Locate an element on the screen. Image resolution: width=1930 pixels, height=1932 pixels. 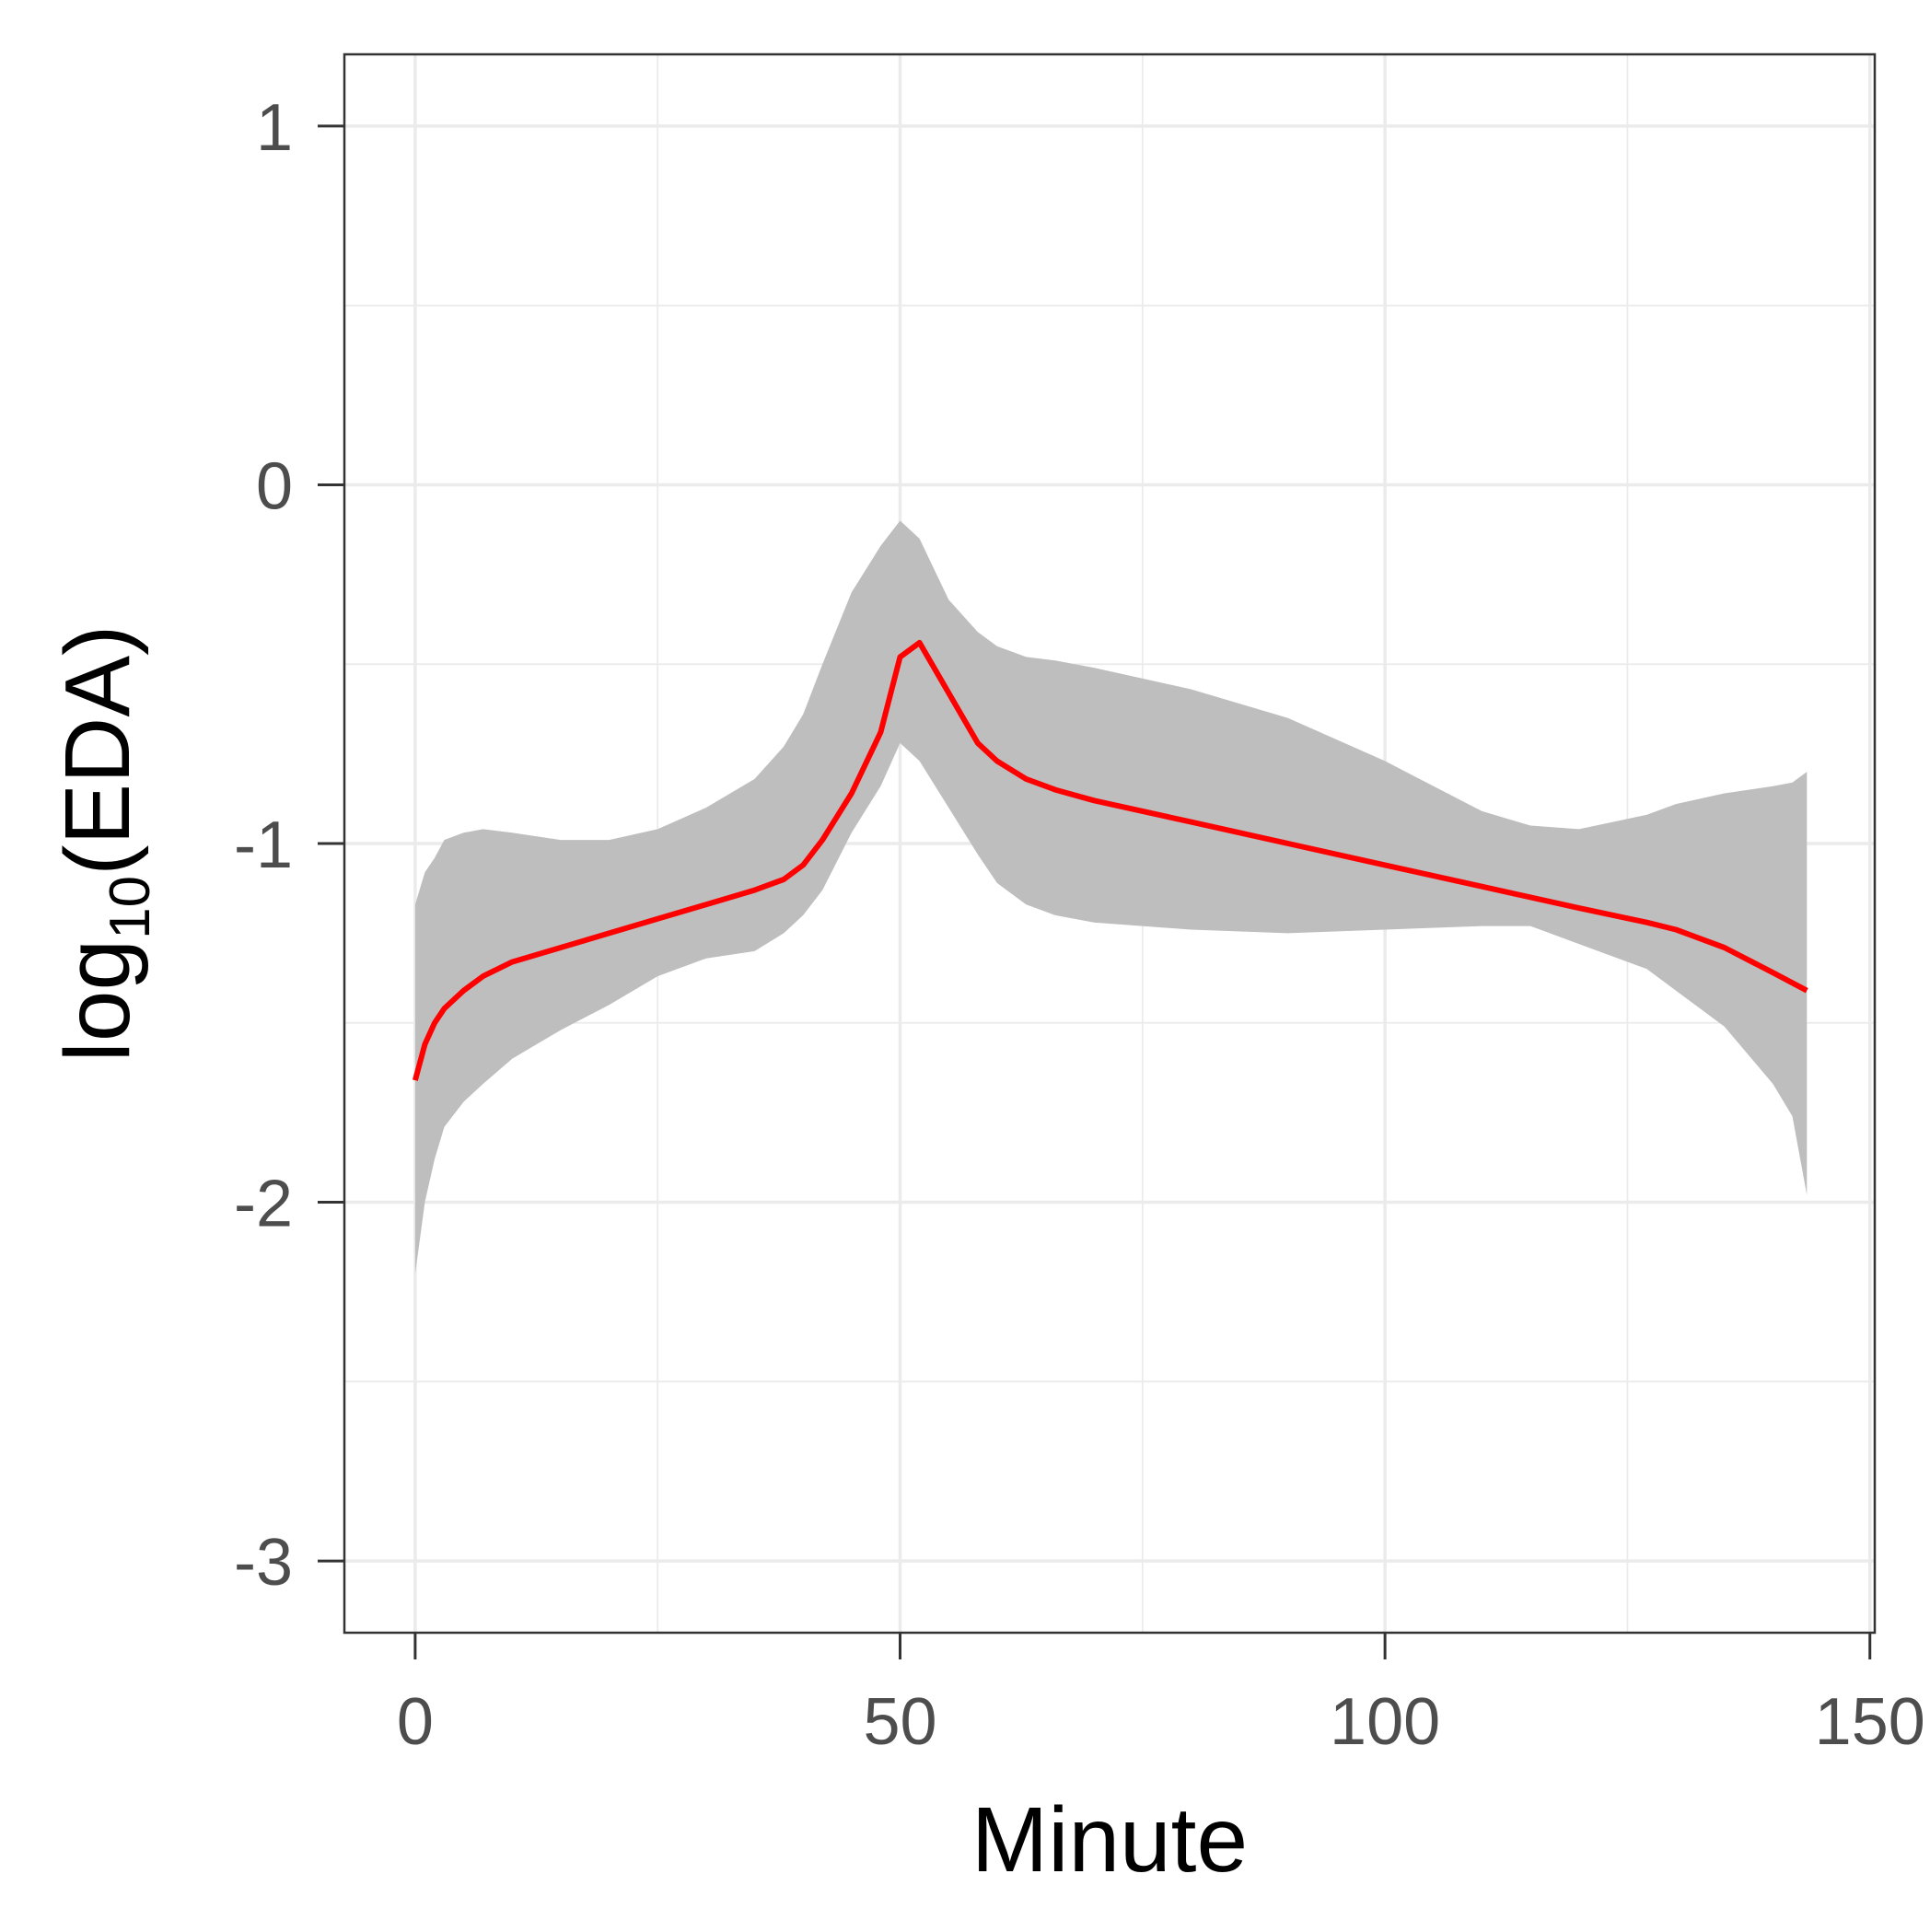
x-tick-label: 0 is located at coordinates (415, 1722).